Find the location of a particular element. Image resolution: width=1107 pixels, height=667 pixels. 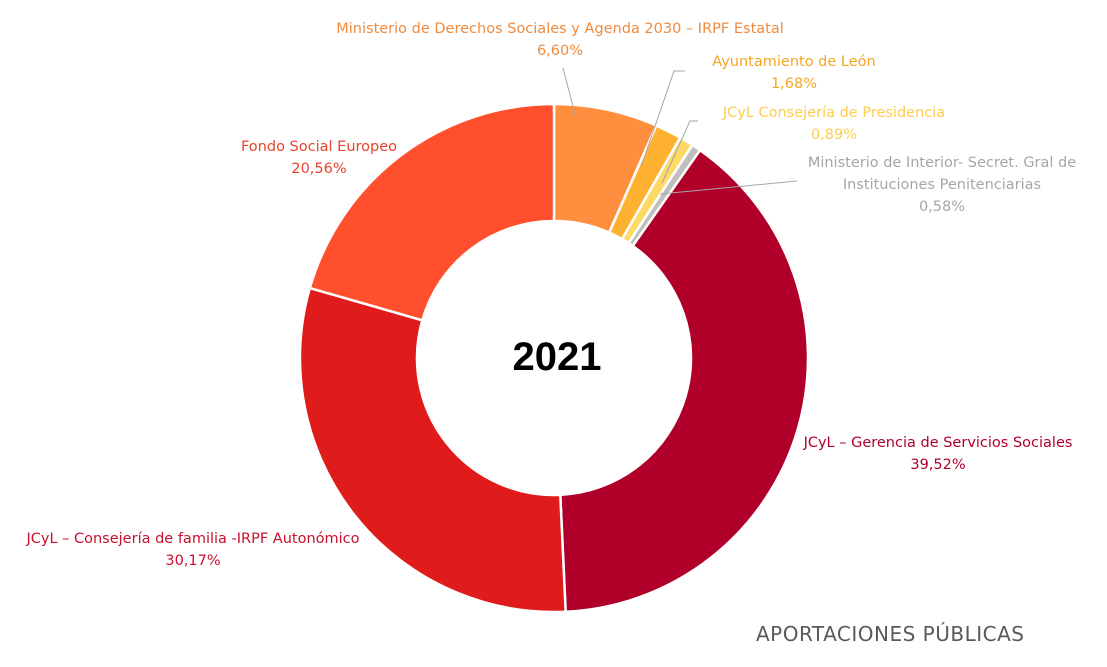

leader-lines-layer is located at coordinates (680, 131).